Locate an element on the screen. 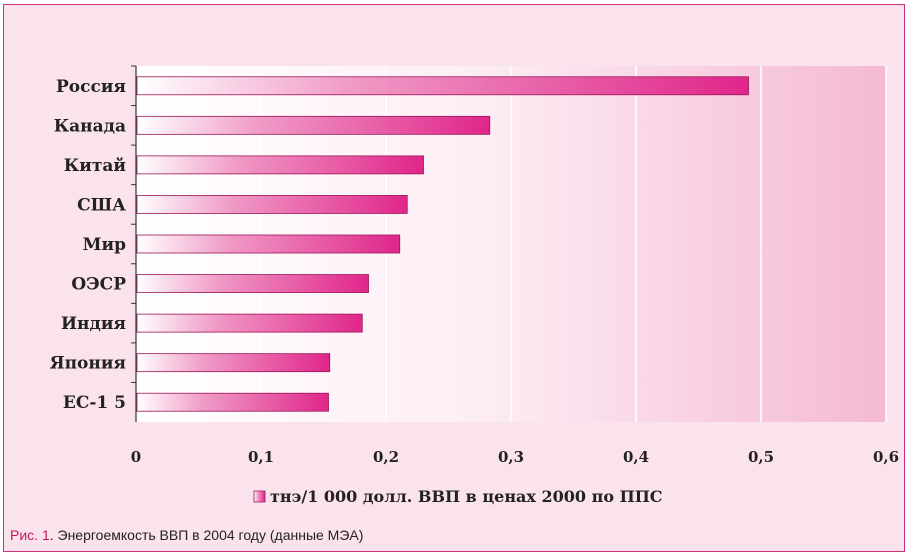 Image resolution: width=910 pixels, height=556 pixels. legend: тнэ/1 000 долл. ВВП в ценах 2000 по ППС is located at coordinates (458, 496).